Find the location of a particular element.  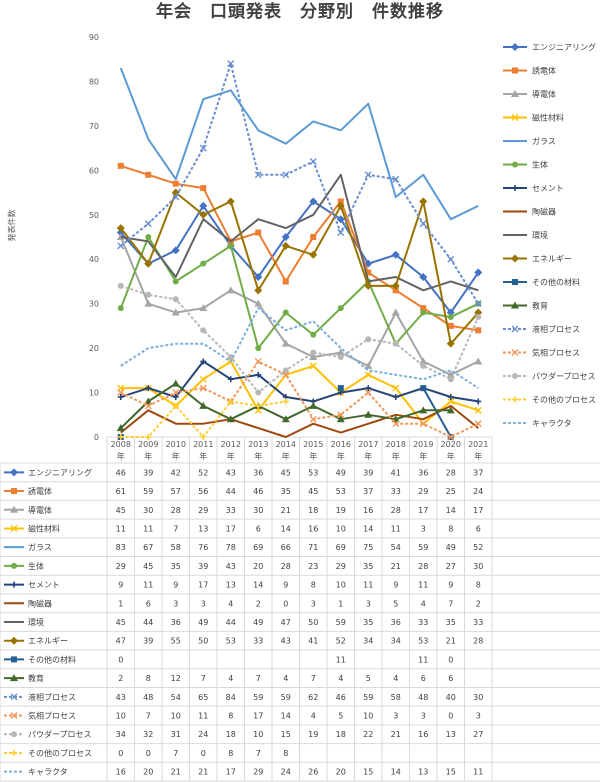

table-cell: 45 is located at coordinates (148, 566).